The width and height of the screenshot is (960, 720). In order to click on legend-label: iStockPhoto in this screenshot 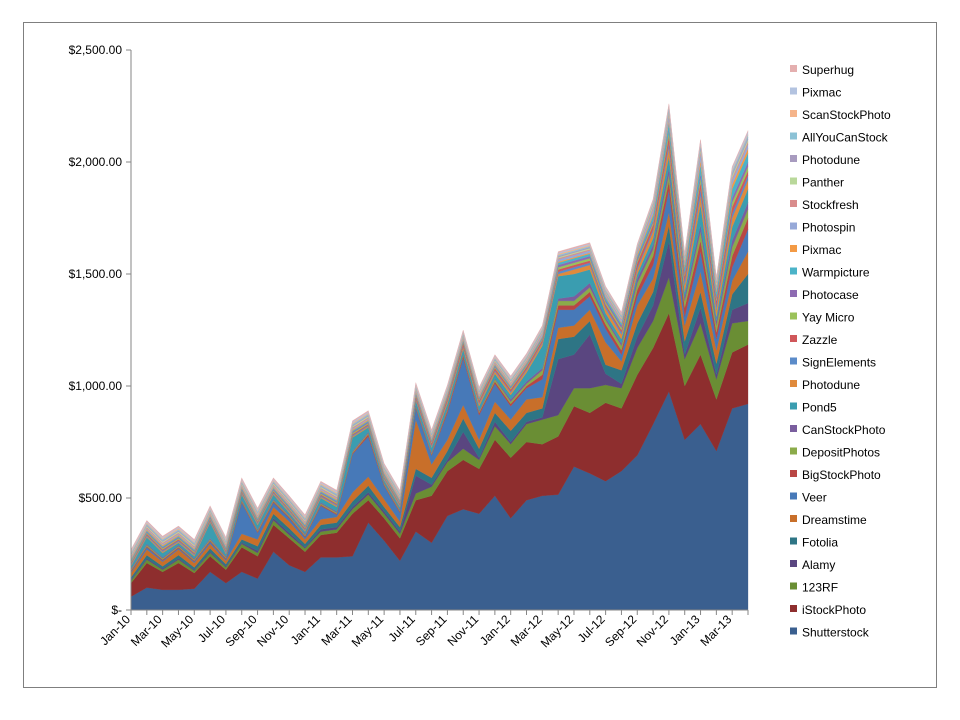, I will do `click(834, 610)`.